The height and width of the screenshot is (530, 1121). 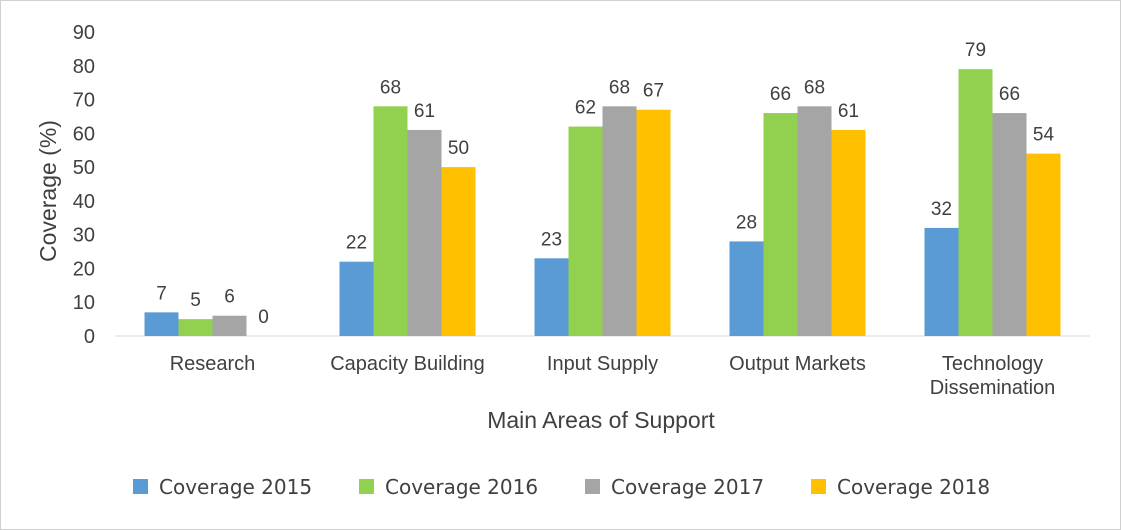 What do you see at coordinates (601, 420) in the screenshot?
I see `x-axis-title: Main Areas of Support` at bounding box center [601, 420].